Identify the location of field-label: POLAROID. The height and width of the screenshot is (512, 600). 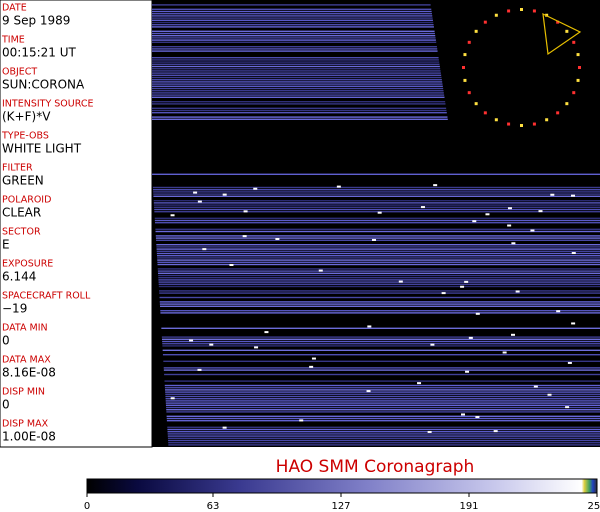
(26, 200).